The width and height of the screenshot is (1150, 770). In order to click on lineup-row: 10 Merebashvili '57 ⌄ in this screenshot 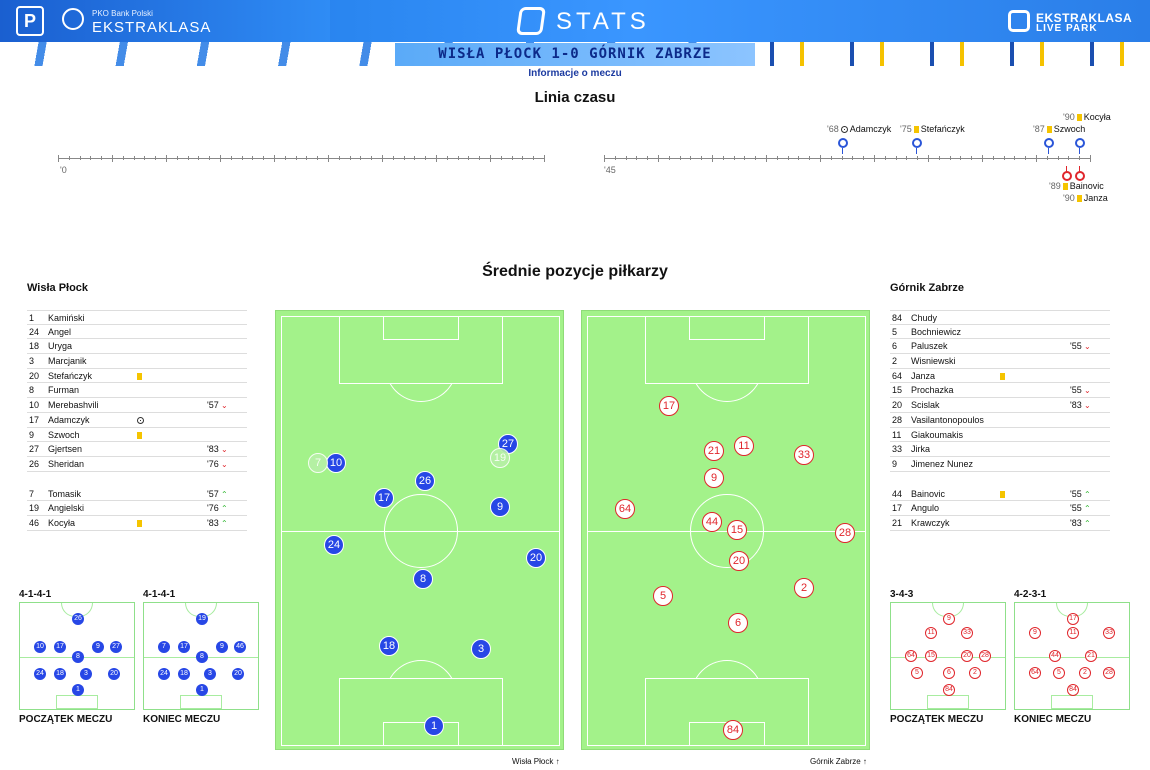, I will do `click(137, 405)`.